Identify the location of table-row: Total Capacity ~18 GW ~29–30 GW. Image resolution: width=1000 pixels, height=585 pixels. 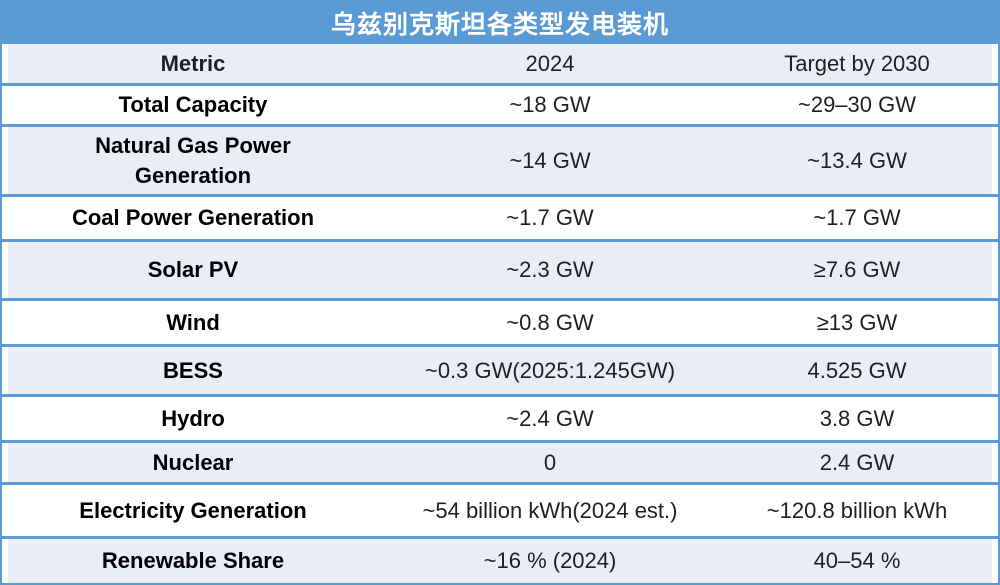
(500, 106).